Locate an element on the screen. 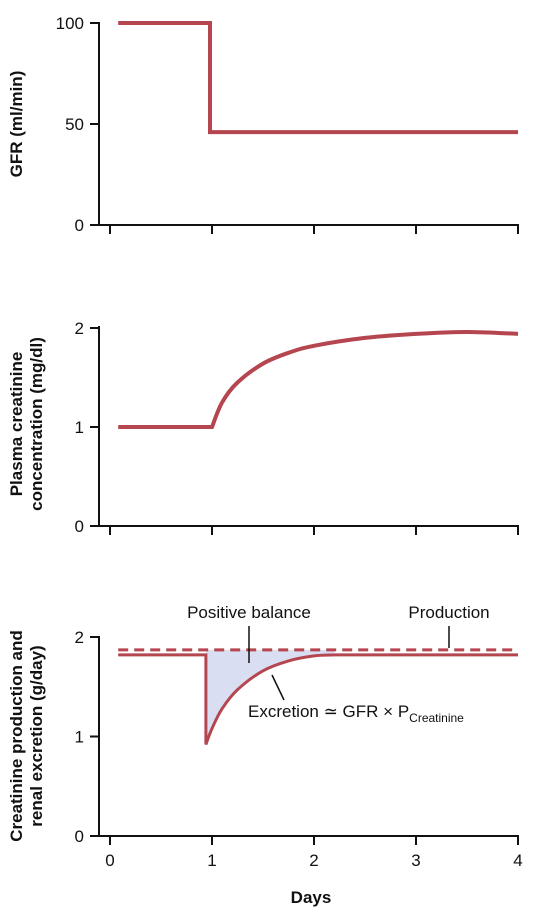 Image resolution: width=539 pixels, height=913 pixels. plasma-y-axis-title-line1: Plasma creatinine is located at coordinates (16, 424).